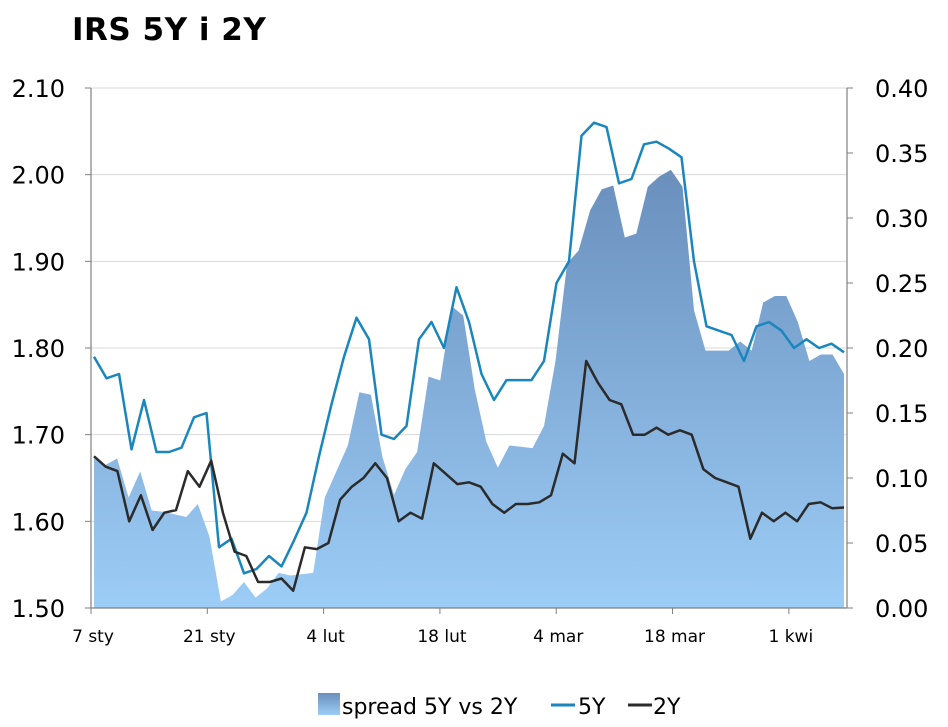 The width and height of the screenshot is (948, 727). I want to click on left-axis-ticks: 1.50 1.60 1.70 1.80 1.90 2.00 2.10, so click(51, 349).